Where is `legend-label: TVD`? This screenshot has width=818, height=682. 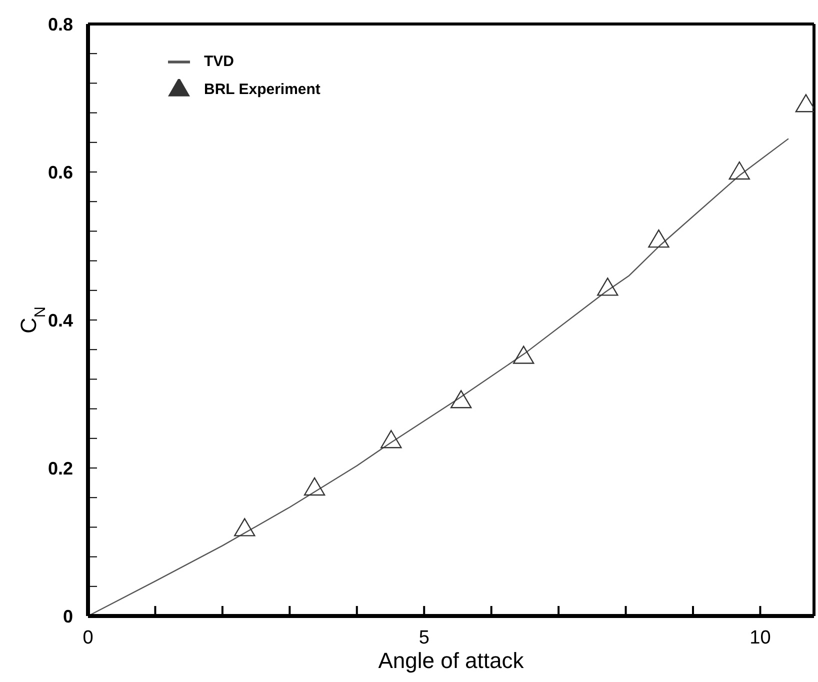 legend-label: TVD is located at coordinates (219, 61).